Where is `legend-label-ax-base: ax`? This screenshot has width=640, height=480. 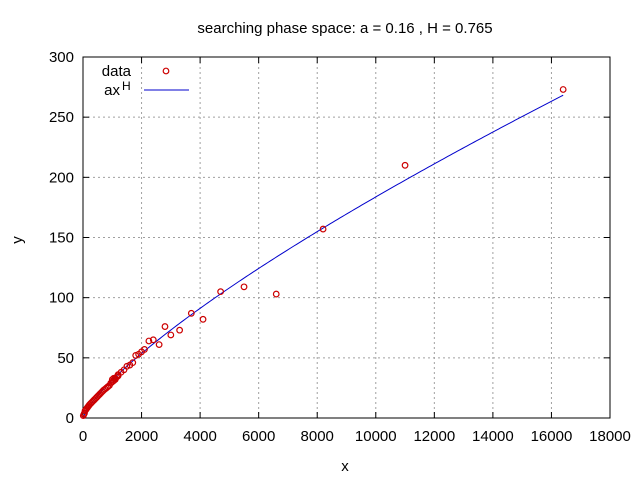 legend-label-ax-base: ax is located at coordinates (112, 90).